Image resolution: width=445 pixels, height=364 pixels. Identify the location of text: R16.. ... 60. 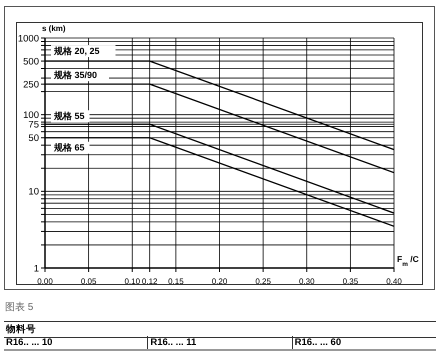
(364, 342).